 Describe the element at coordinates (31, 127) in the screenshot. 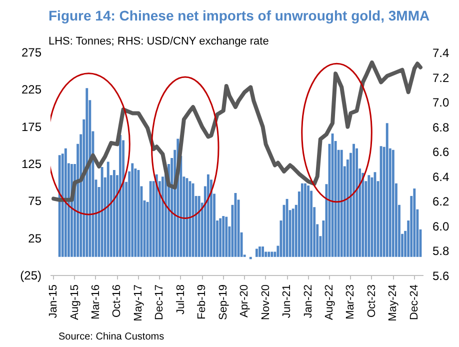

I see `y-tick-label: 175` at that location.